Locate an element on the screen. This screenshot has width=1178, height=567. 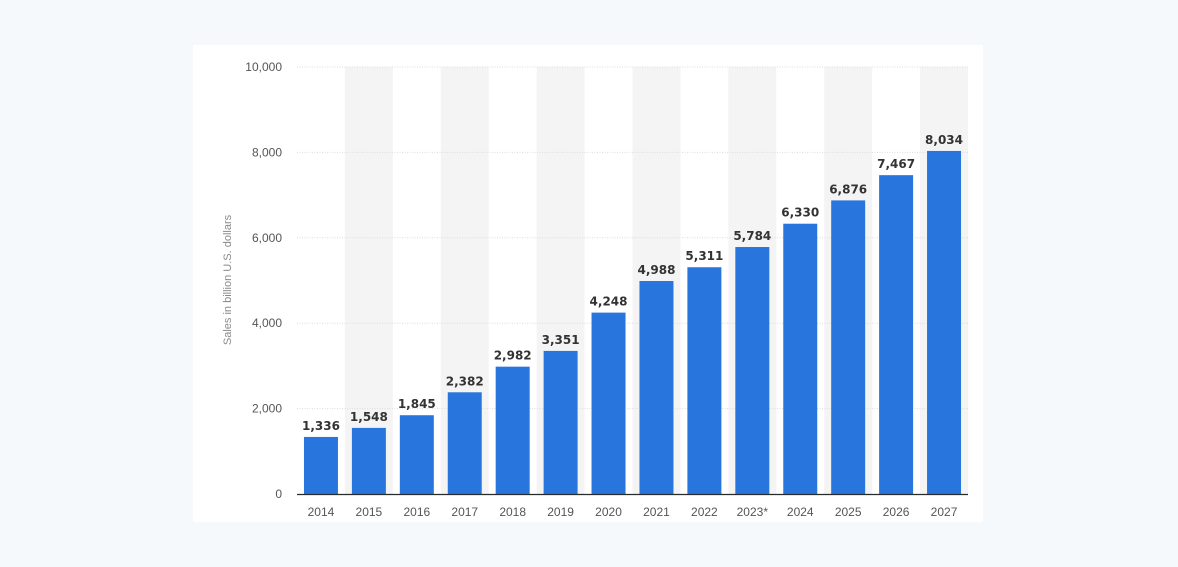
y-tick-label: 4,000 is located at coordinates (267, 323).